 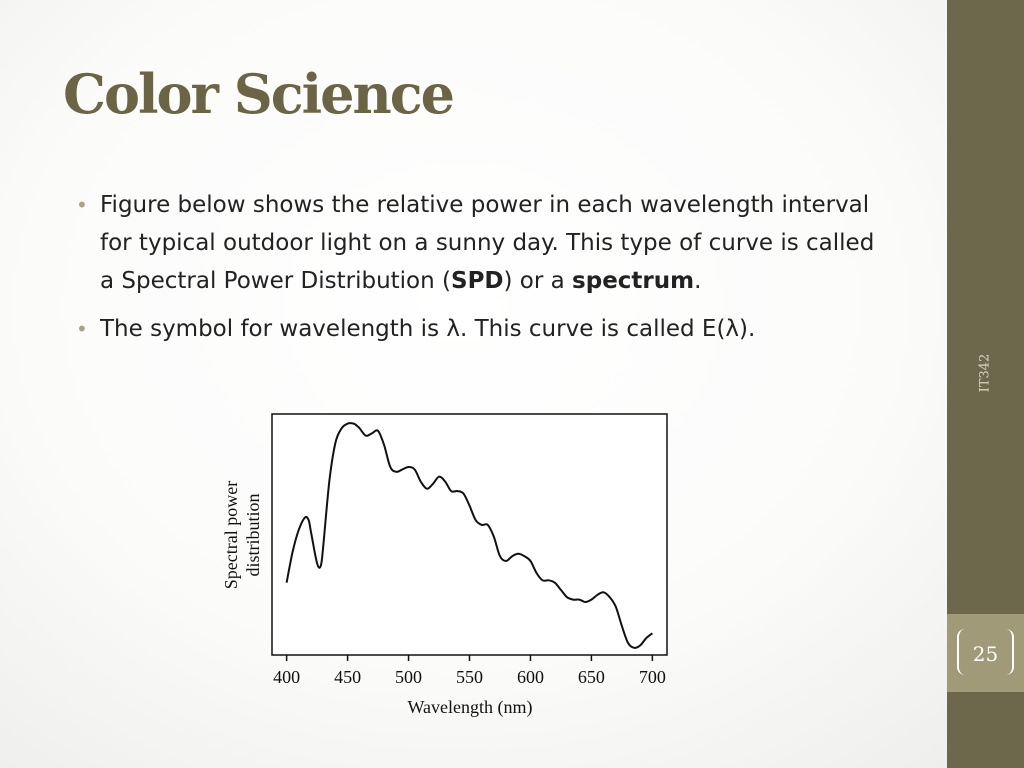 I want to click on course-label: IT342, so click(x=985, y=373).